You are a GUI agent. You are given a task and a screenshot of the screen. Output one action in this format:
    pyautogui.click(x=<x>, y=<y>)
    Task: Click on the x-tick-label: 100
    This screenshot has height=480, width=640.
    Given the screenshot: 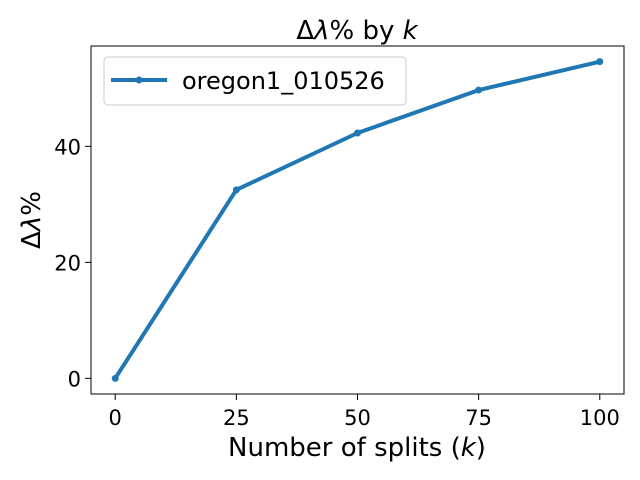 What is the action you would take?
    pyautogui.click(x=600, y=418)
    